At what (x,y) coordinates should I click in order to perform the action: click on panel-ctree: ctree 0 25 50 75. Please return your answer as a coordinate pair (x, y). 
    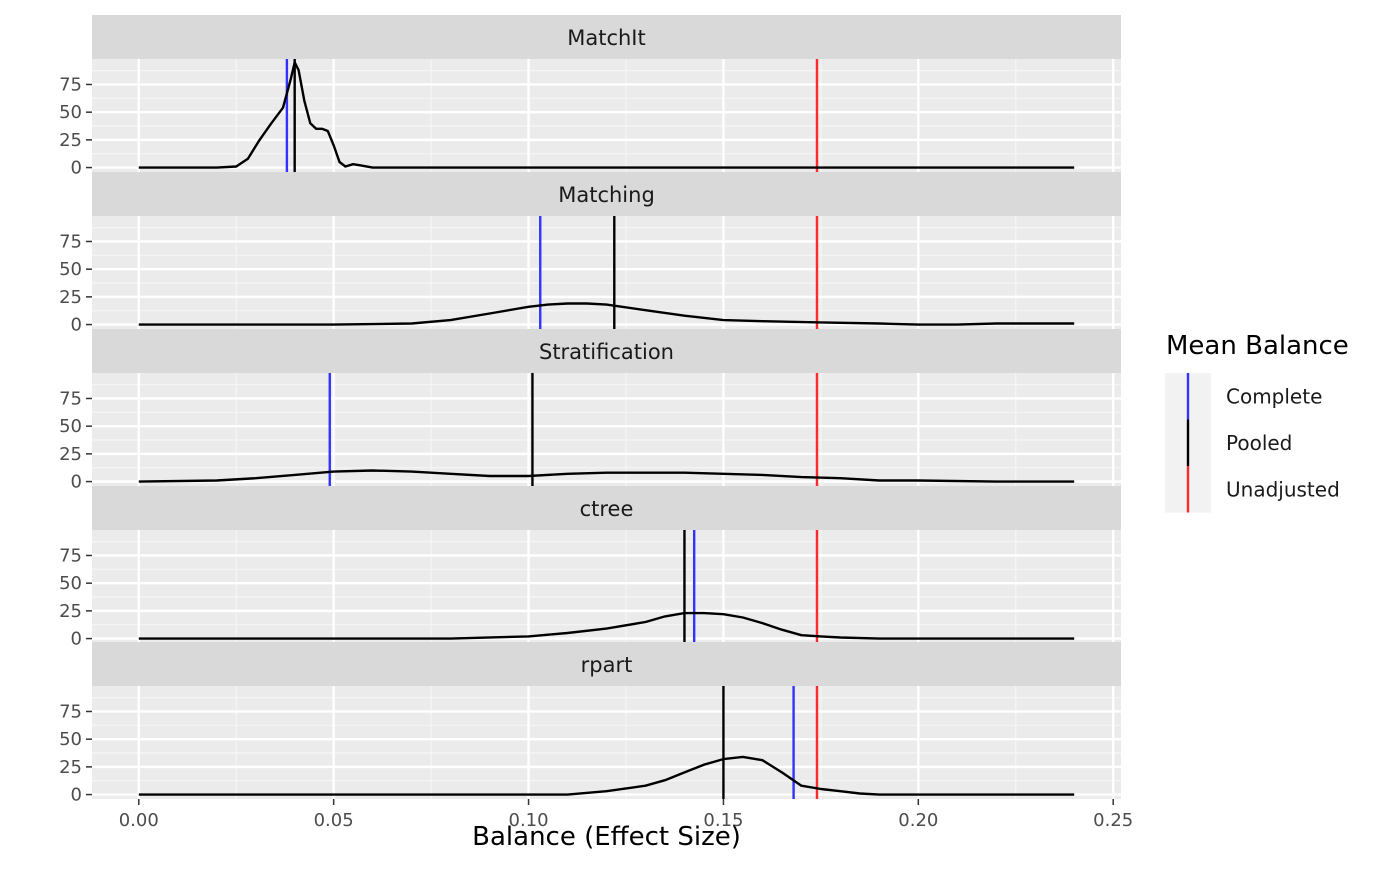
    Looking at the image, I should click on (590, 568).